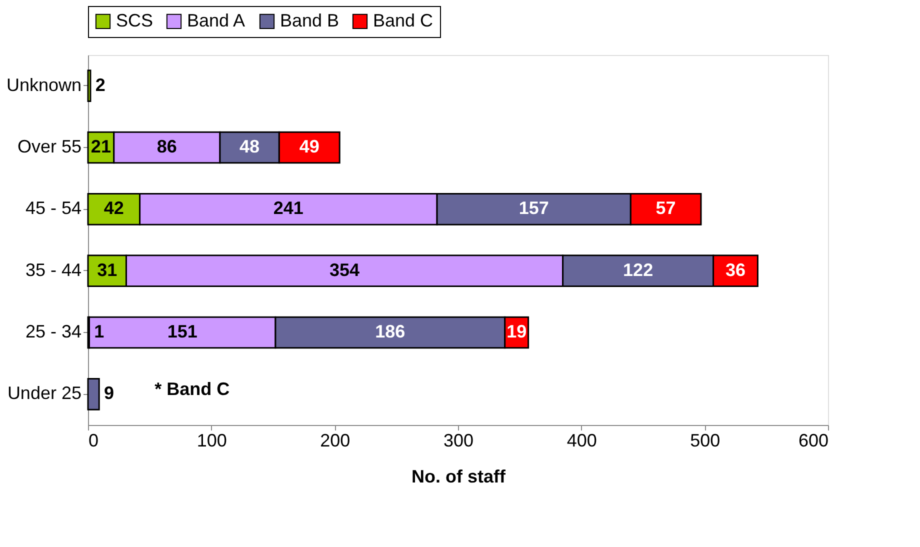 This screenshot has height=547, width=920. What do you see at coordinates (403, 20) in the screenshot?
I see `legend-label: Band C` at bounding box center [403, 20].